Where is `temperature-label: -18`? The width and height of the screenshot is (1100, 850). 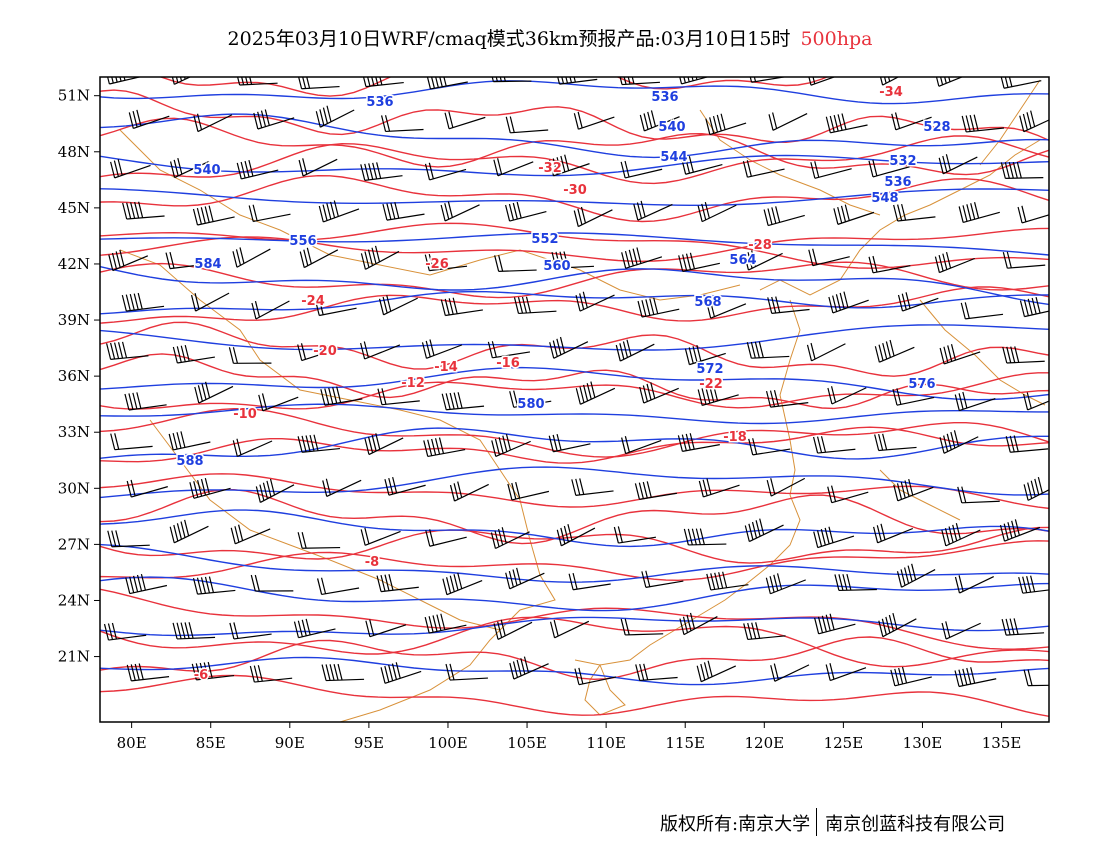 temperature-label: -18 is located at coordinates (735, 437).